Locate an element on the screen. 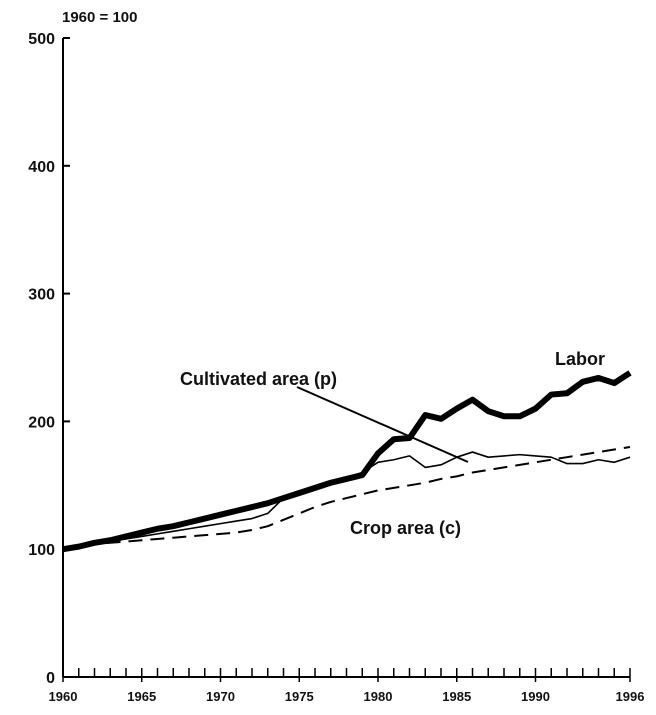 The width and height of the screenshot is (656, 715). x-tick-label: 1990 is located at coordinates (535, 696).